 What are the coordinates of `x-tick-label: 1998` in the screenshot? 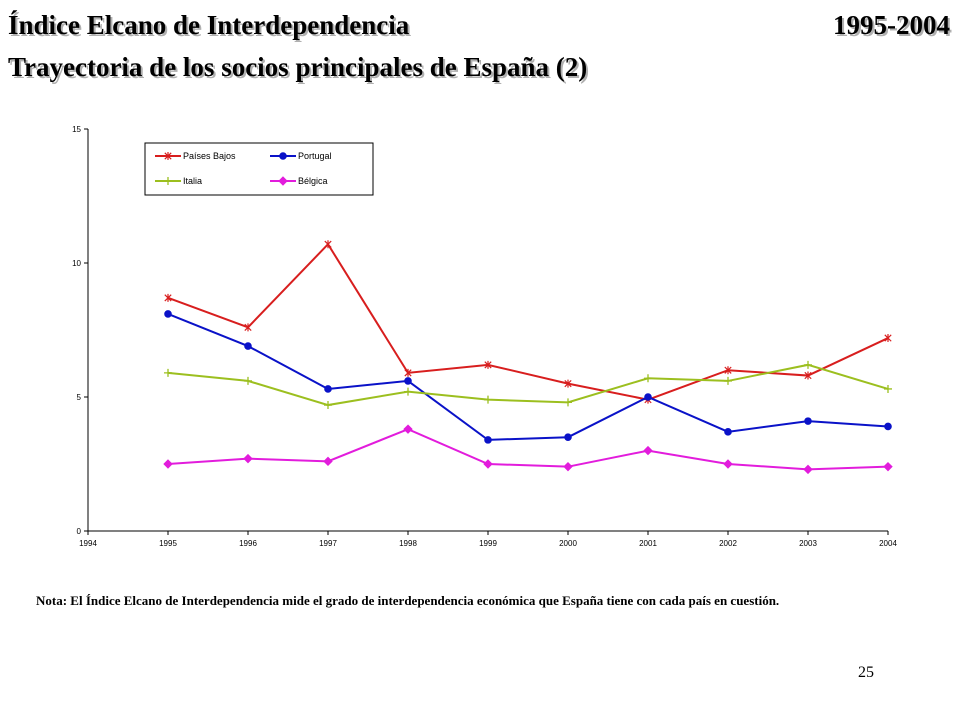 It's located at (408, 543).